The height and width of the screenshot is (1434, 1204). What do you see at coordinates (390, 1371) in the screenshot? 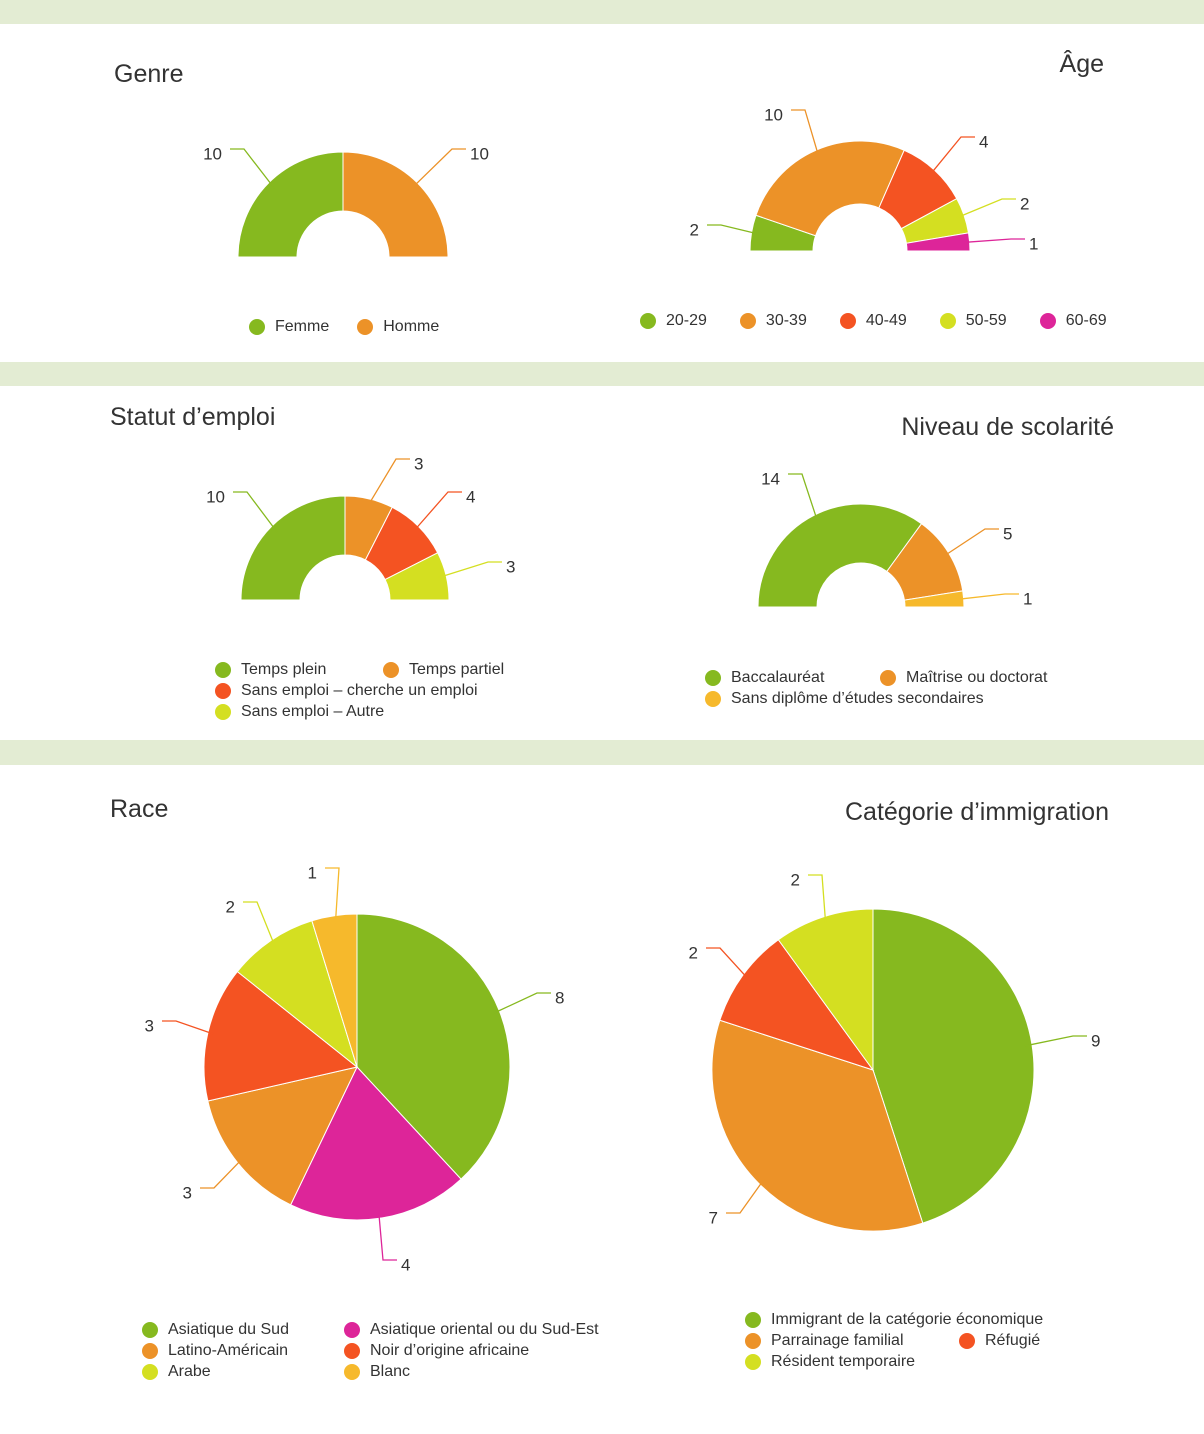
I see `legend-label: Blanc` at bounding box center [390, 1371].